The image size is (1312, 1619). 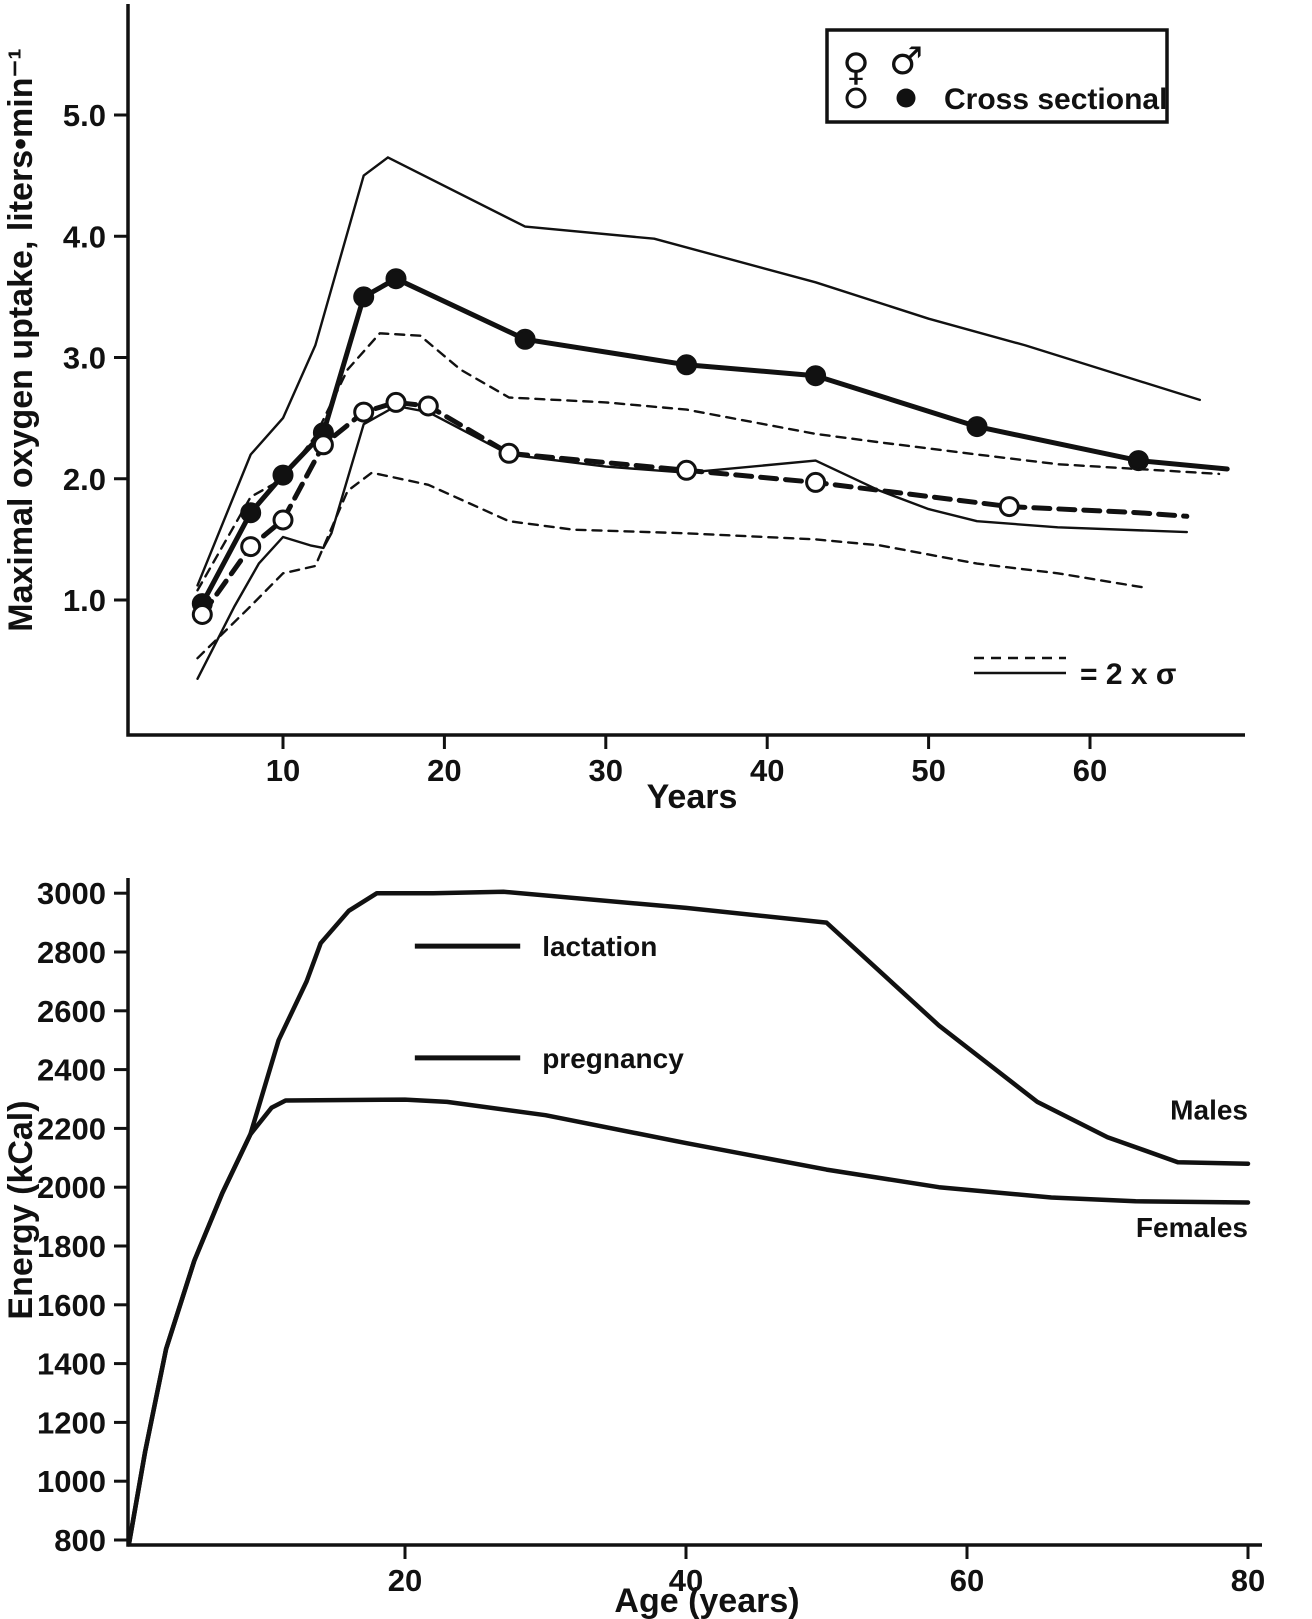 I want to click on annotation-label-lactation: lactation, so click(x=599, y=946).